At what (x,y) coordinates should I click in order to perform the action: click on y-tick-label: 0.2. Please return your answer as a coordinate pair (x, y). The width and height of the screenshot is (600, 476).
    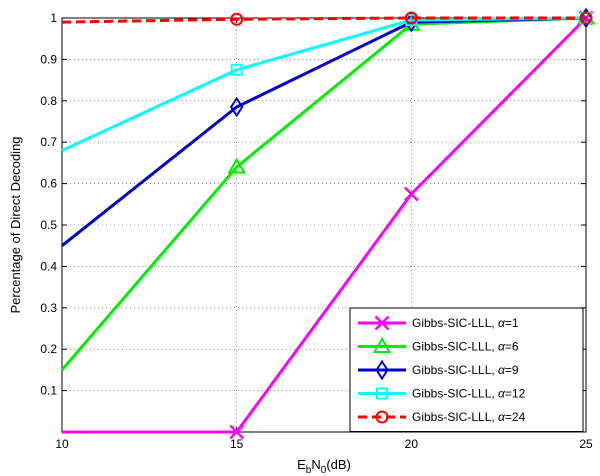
    Looking at the image, I should click on (48, 349).